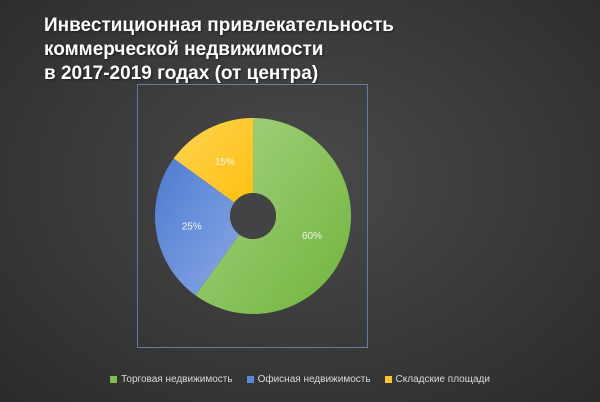 This screenshot has width=600, height=402. What do you see at coordinates (442, 379) in the screenshot?
I see `legend-label-warehouse: Складские площади` at bounding box center [442, 379].